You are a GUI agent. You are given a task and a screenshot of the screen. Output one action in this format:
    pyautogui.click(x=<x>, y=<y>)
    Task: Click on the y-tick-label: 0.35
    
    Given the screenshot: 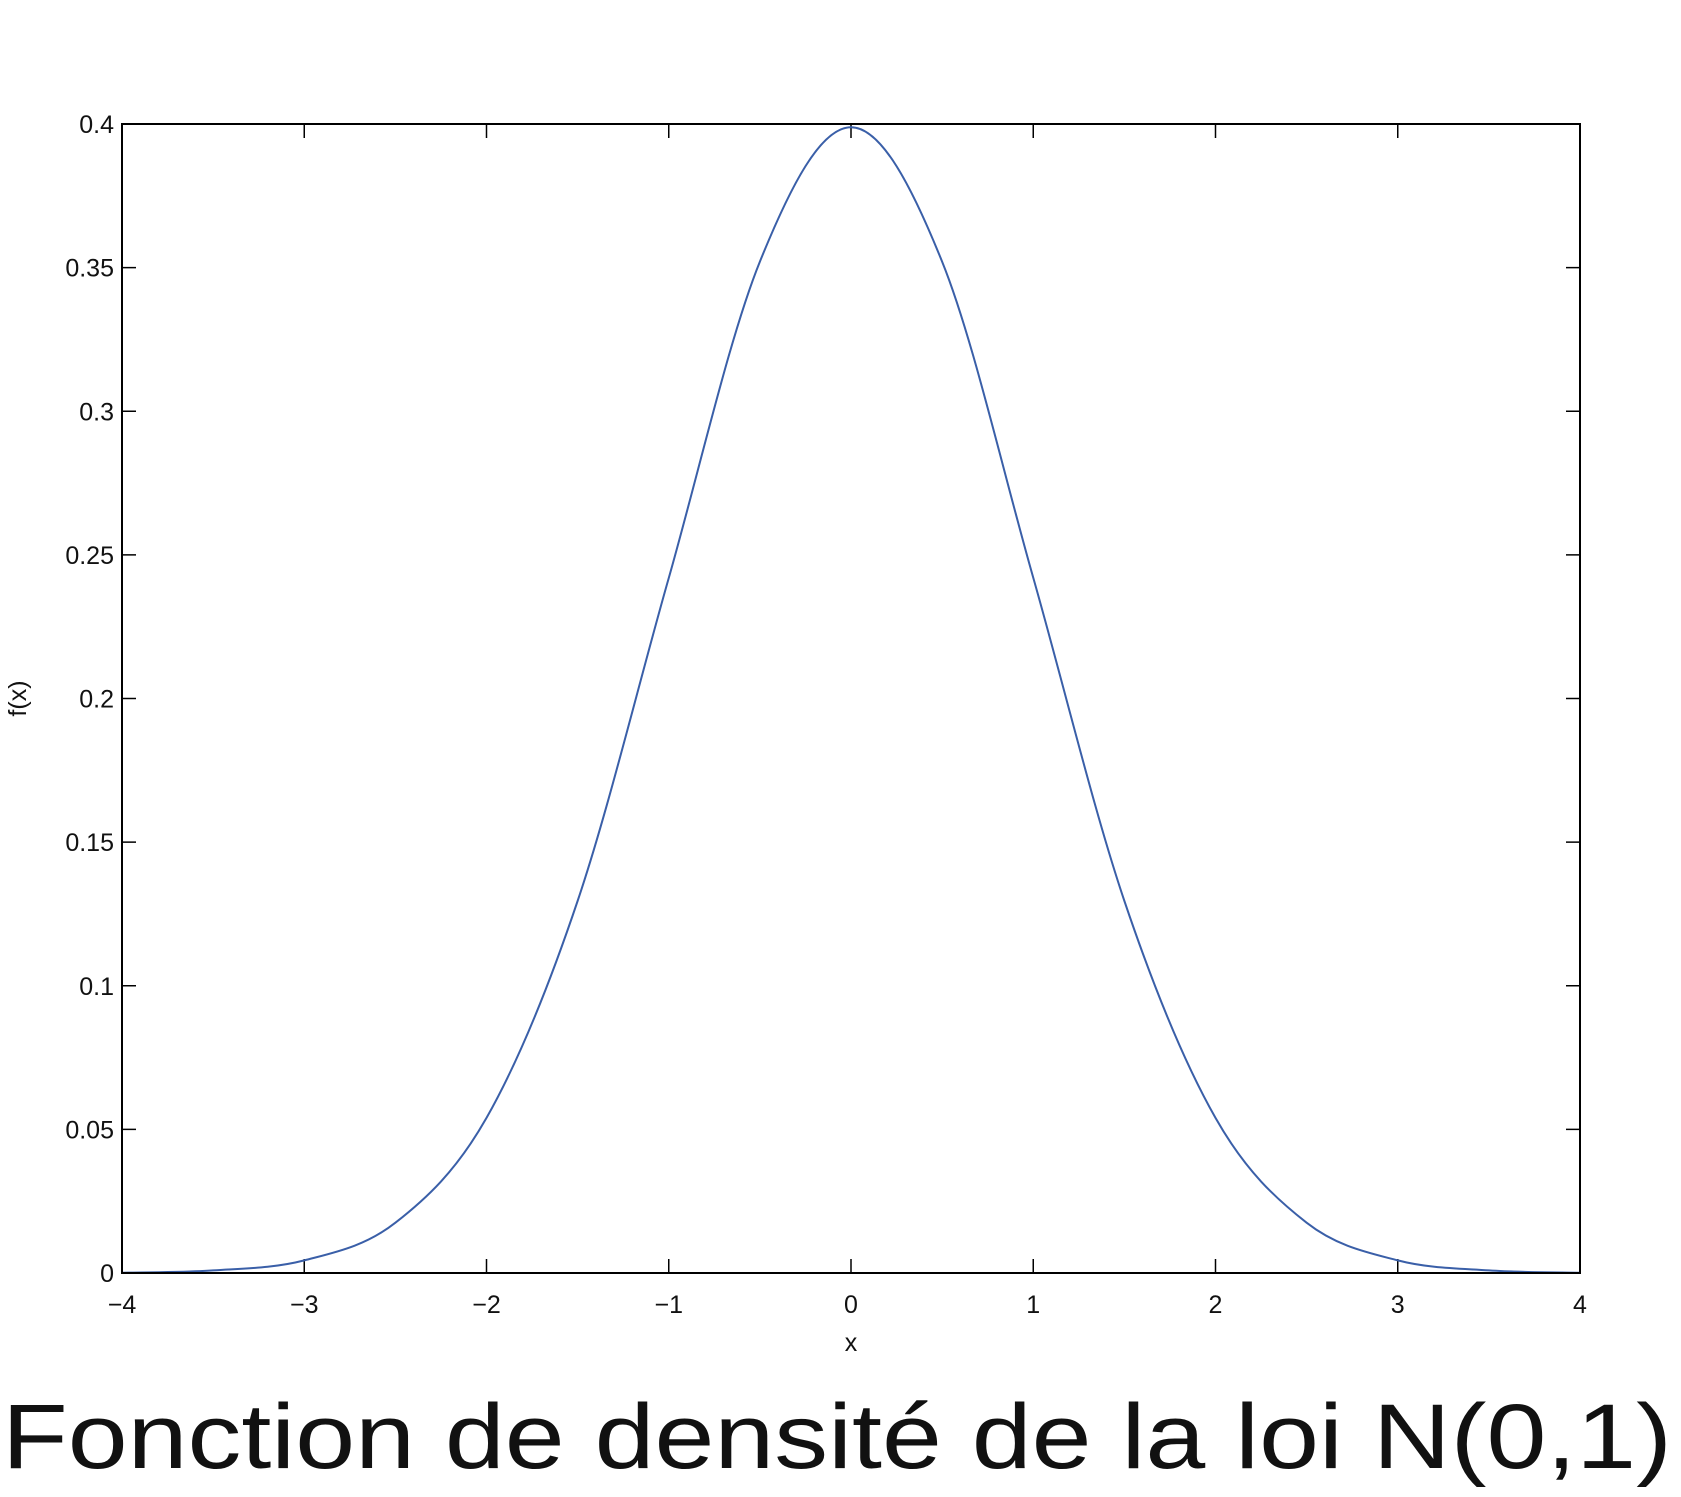 What is the action you would take?
    pyautogui.click(x=89, y=269)
    